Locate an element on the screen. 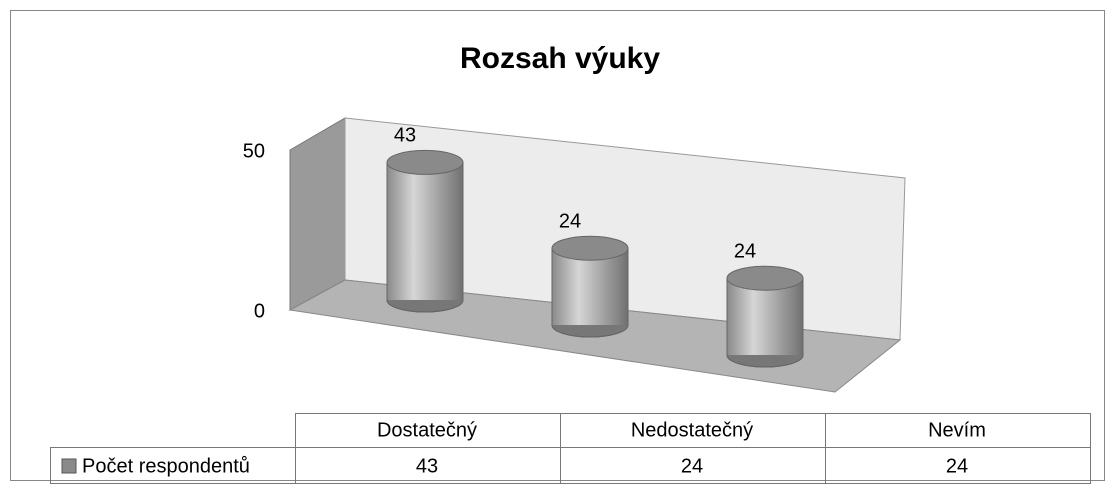 Image resolution: width=1115 pixels, height=504 pixels. table-header: Dostatečný is located at coordinates (427, 430).